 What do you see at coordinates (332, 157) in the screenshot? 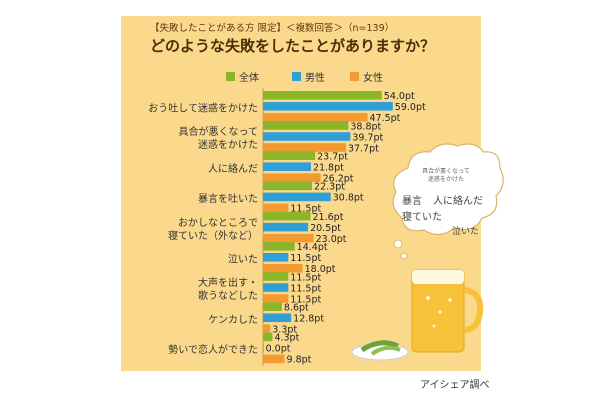
I see `bar-value-label: 23.7pt` at bounding box center [332, 157].